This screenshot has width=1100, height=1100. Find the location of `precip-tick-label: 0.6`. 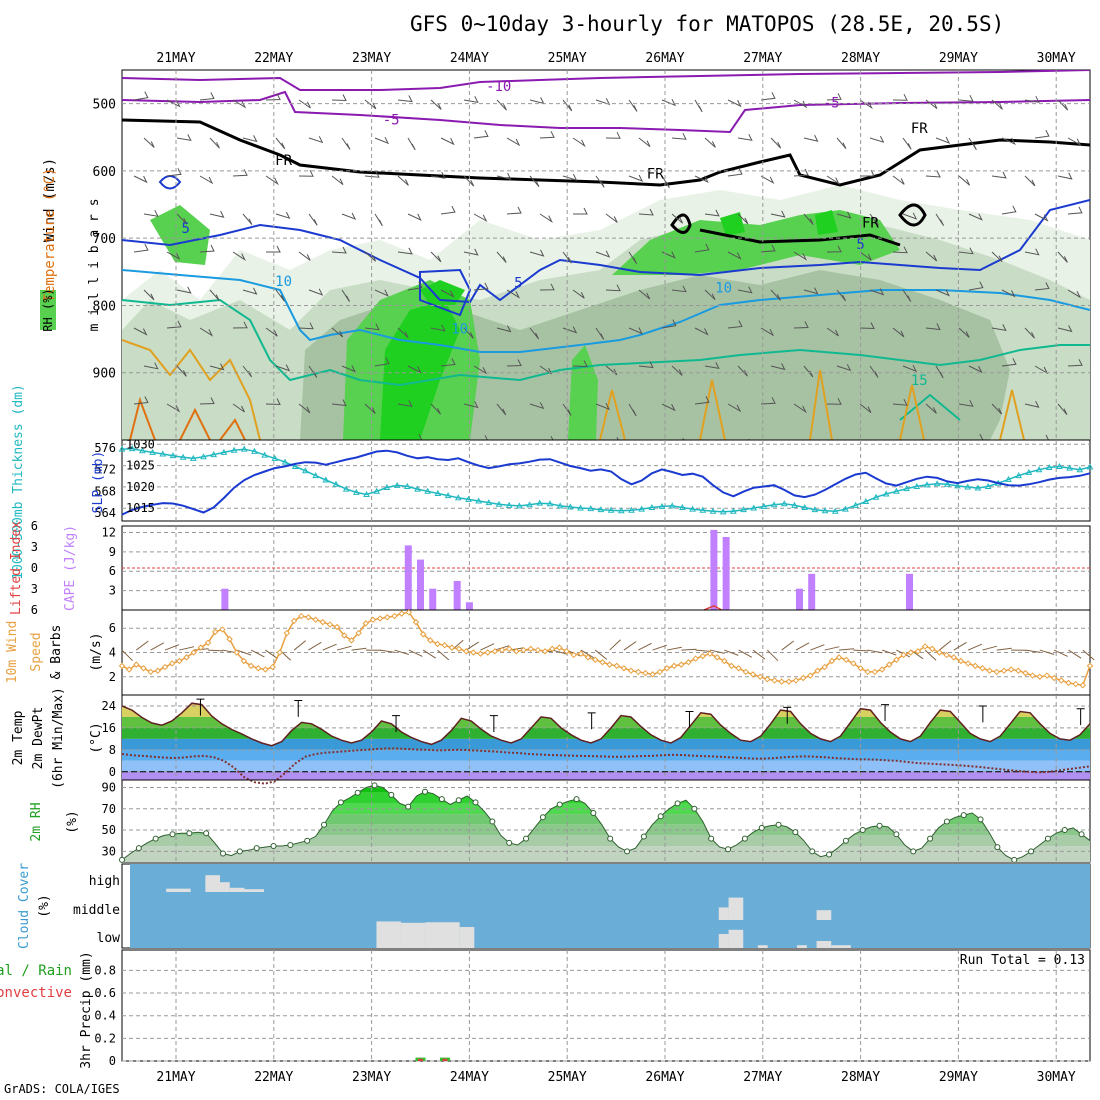

precip-tick-label: 0.6 is located at coordinates (105, 993).